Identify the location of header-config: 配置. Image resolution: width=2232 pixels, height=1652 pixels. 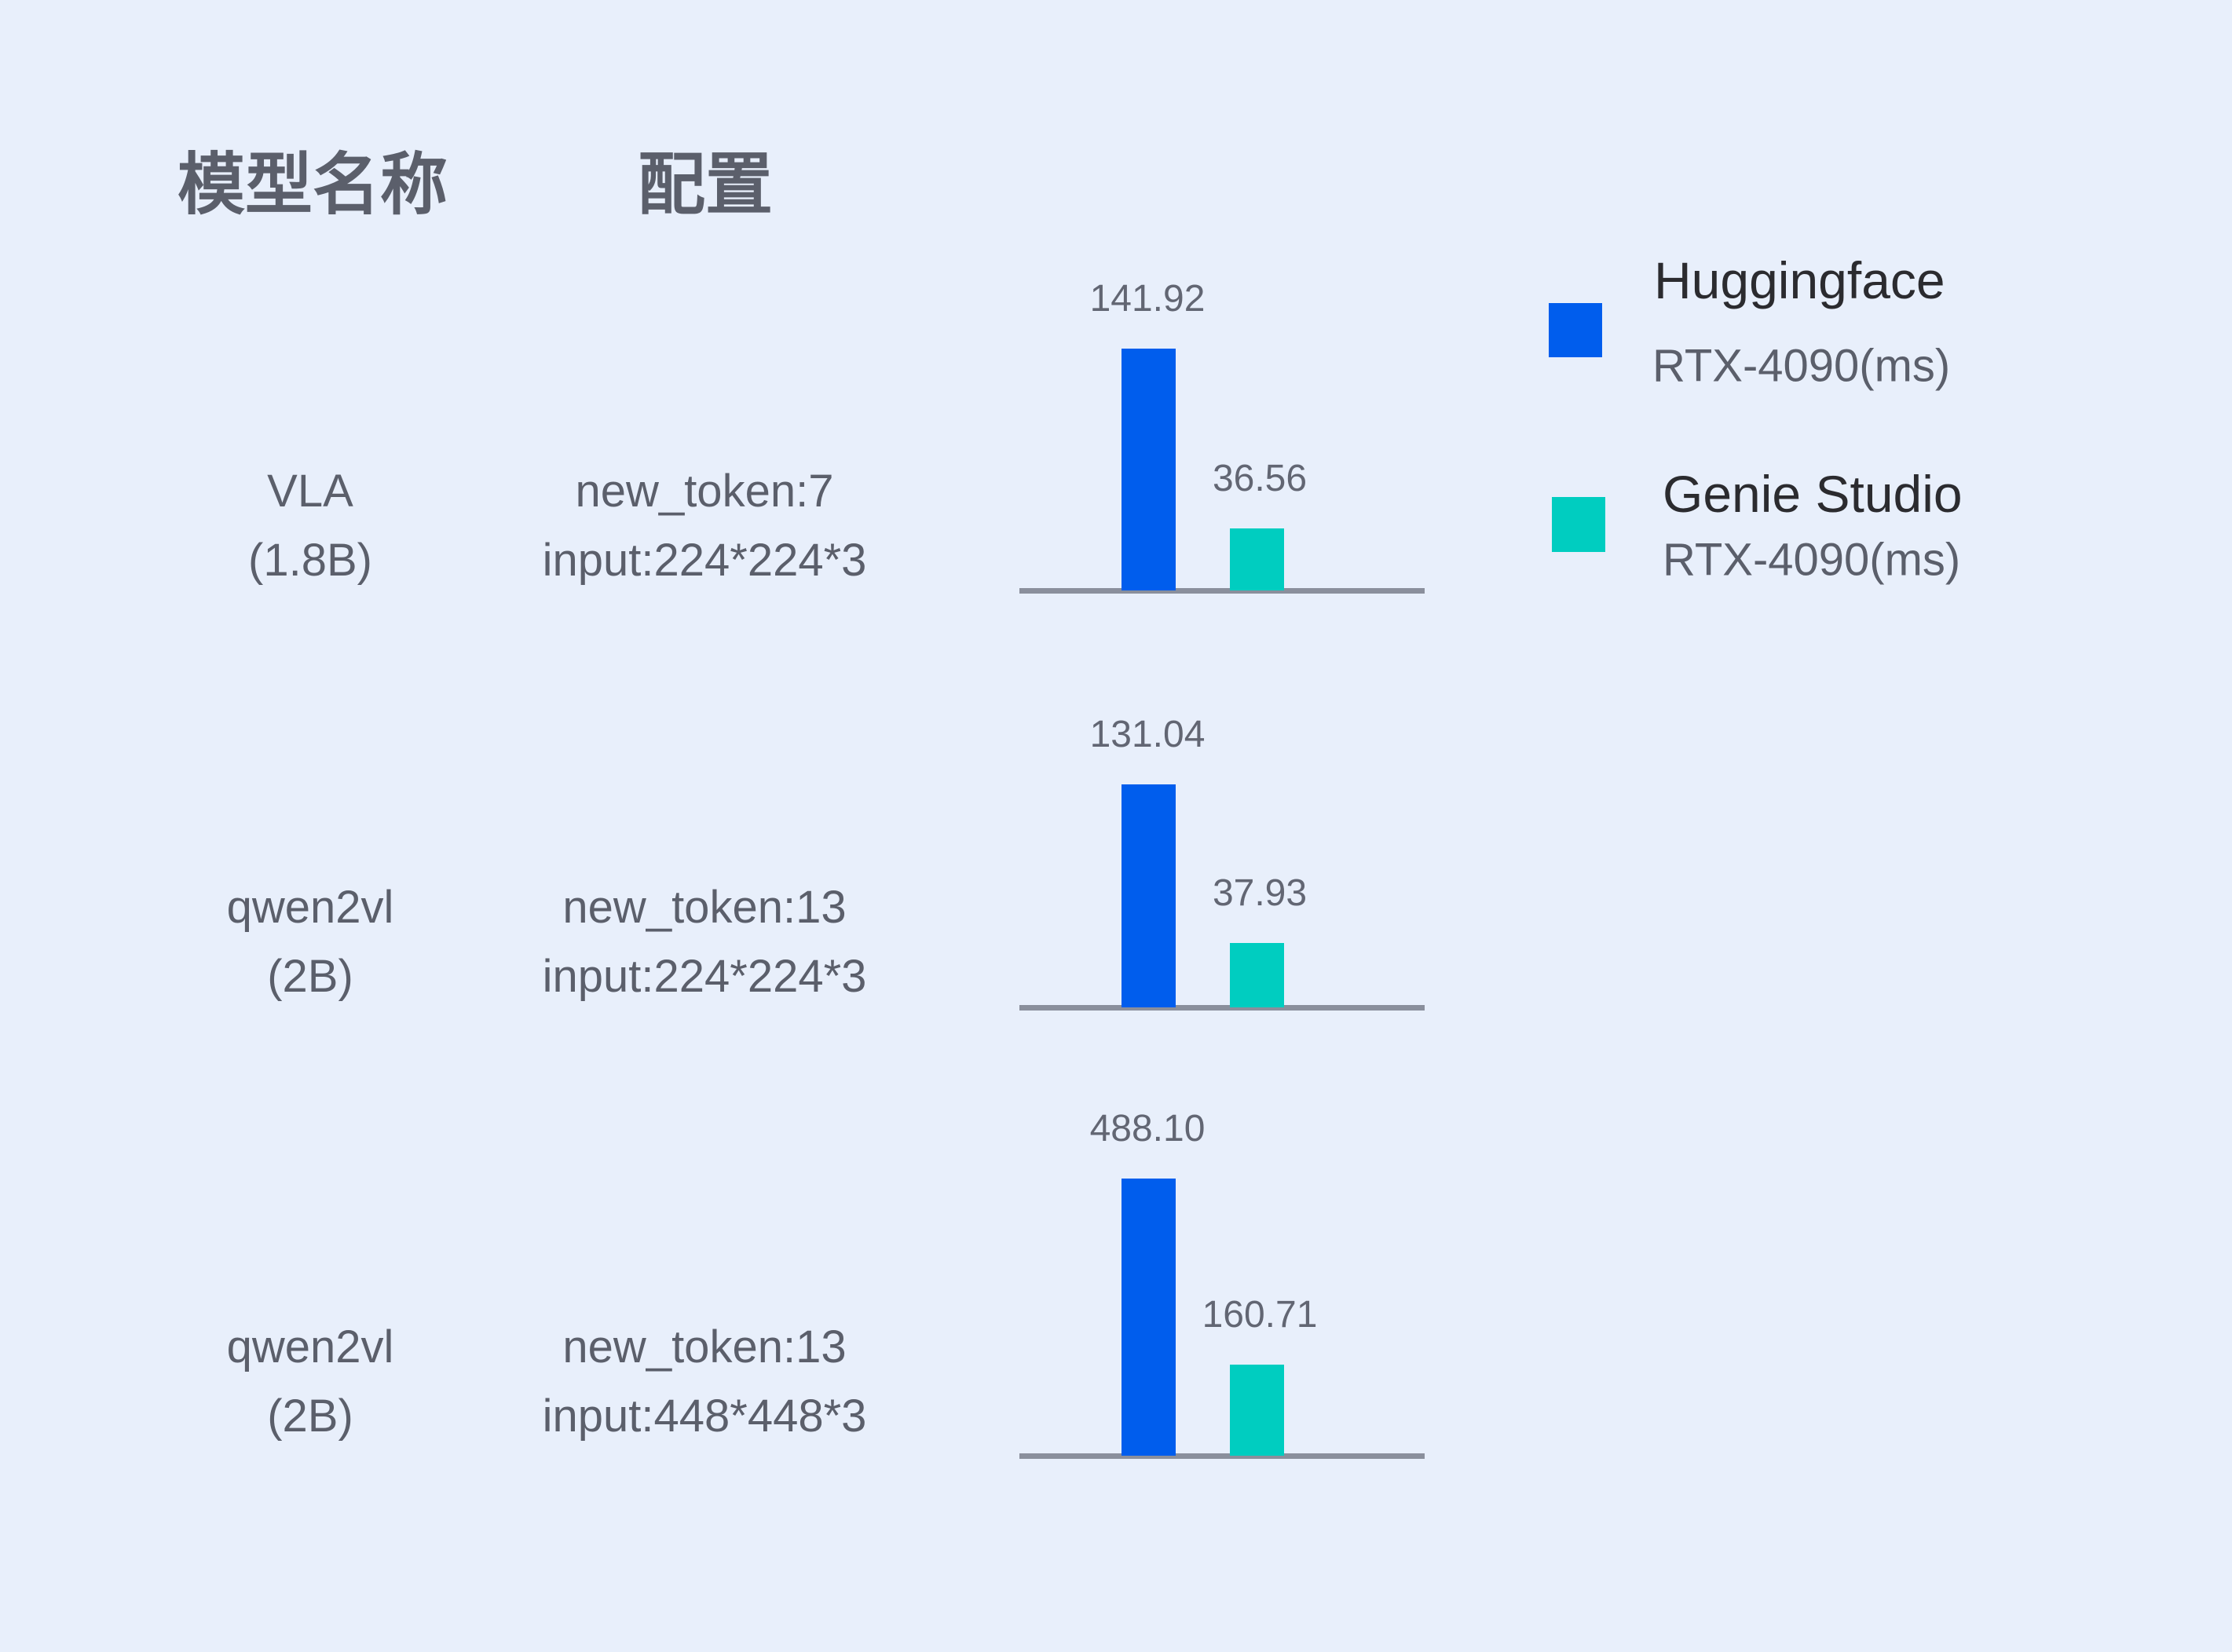
(705, 185).